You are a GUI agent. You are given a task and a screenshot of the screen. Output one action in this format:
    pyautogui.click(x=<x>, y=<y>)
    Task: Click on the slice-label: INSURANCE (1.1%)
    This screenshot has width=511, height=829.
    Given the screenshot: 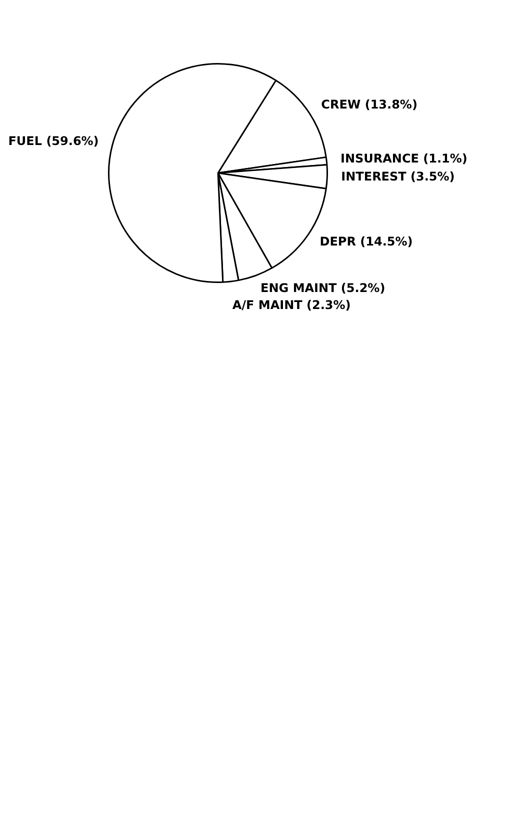 What is the action you would take?
    pyautogui.click(x=404, y=159)
    